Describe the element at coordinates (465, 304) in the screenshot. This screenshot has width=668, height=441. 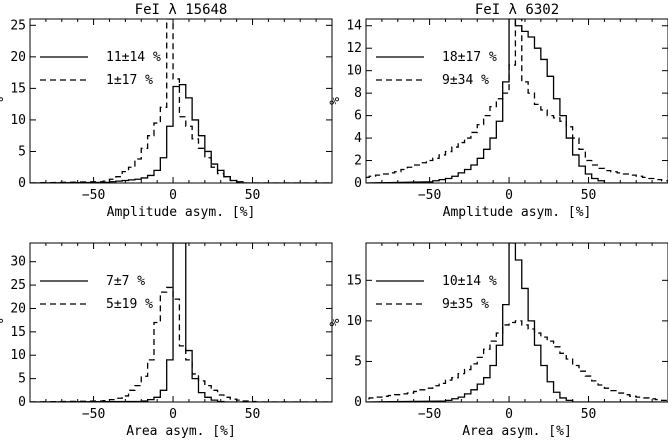
I see `legend-label: 9±35 %` at that location.